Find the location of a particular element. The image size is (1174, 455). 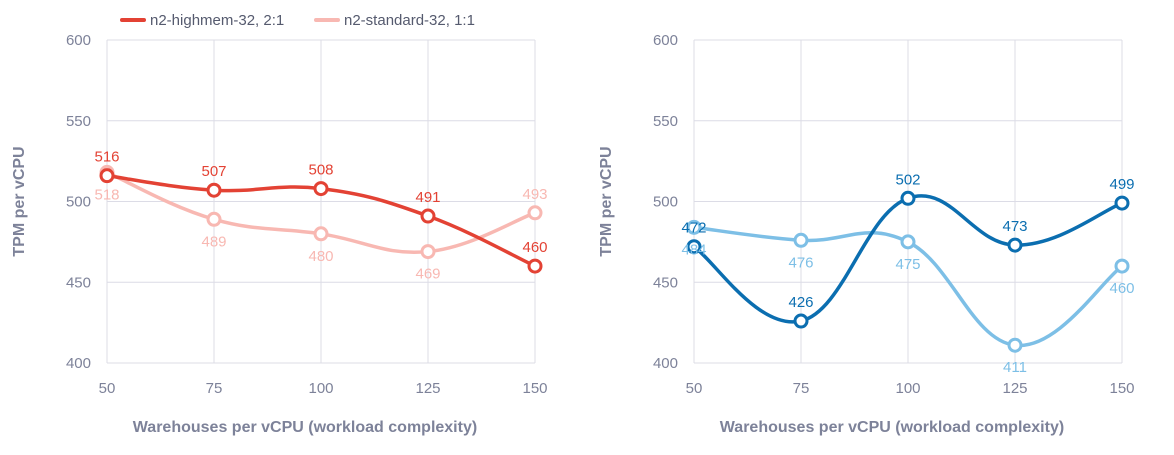

legend-entry: n2-highmem-32, 2:1 is located at coordinates (217, 20).